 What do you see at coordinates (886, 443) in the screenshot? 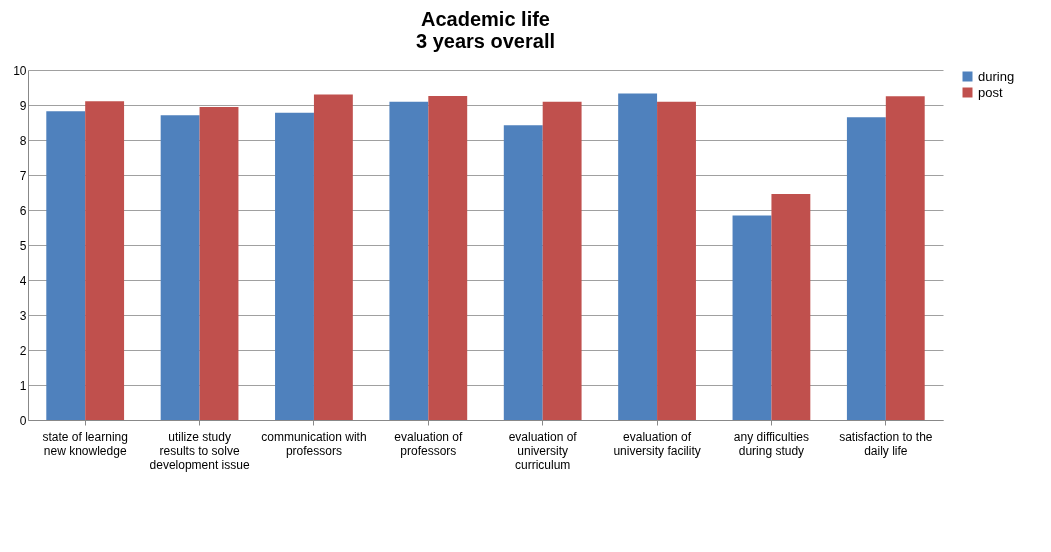
I see `x-tick-label: satisfaction to the daily life` at bounding box center [886, 443].